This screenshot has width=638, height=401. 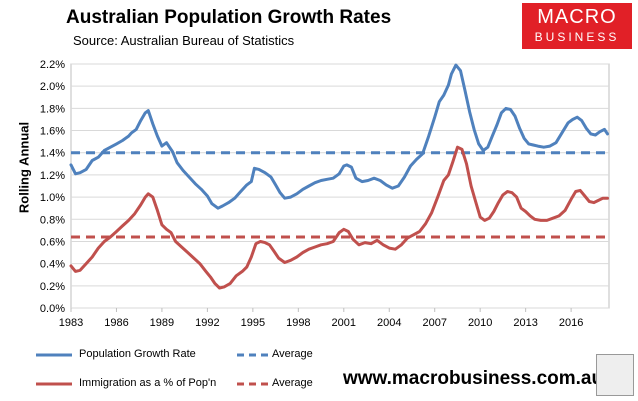 I want to click on x-tick-label: 2016, so click(x=571, y=323).